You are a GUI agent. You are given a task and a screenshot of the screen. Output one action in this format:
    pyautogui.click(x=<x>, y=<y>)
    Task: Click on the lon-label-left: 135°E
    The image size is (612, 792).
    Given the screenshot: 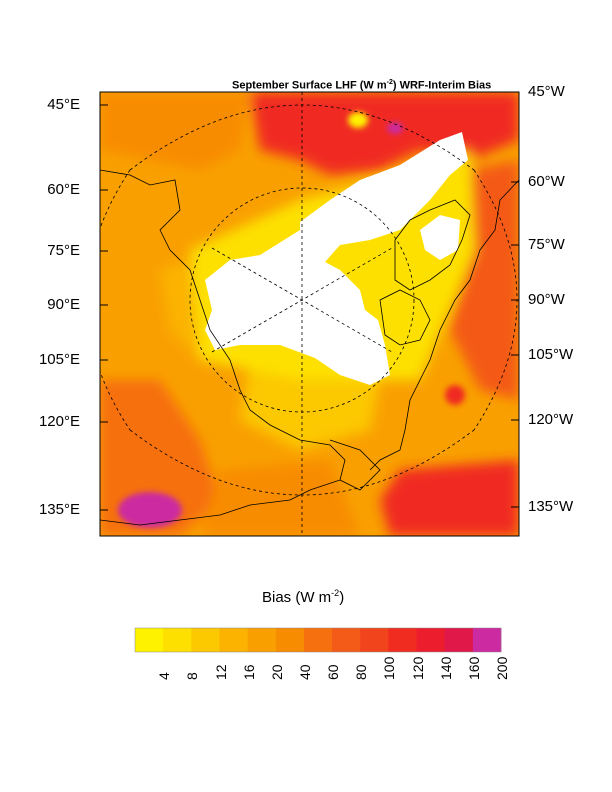 What is the action you would take?
    pyautogui.click(x=59, y=509)
    